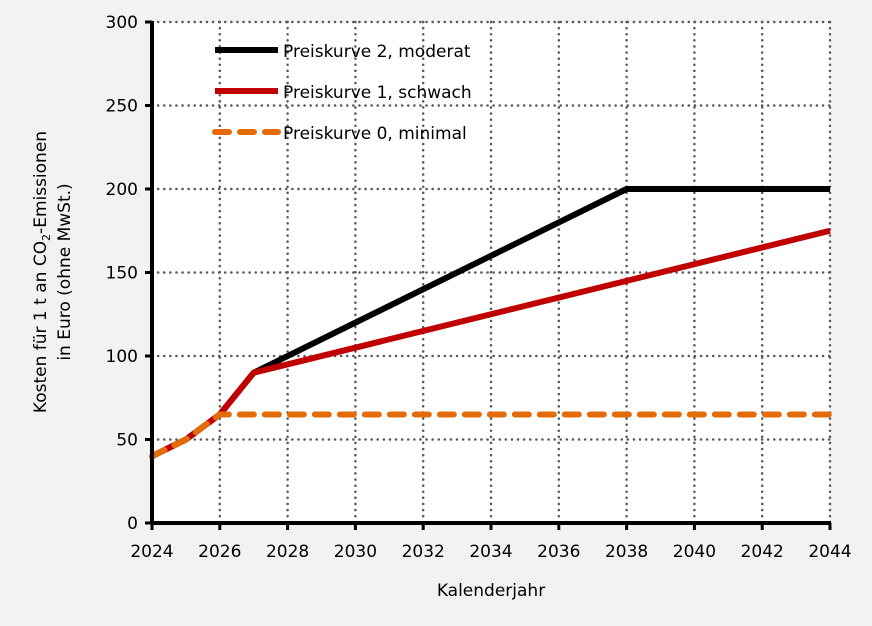  What do you see at coordinates (151, 552) in the screenshot?
I see `x-tick-label: 2024` at bounding box center [151, 552].